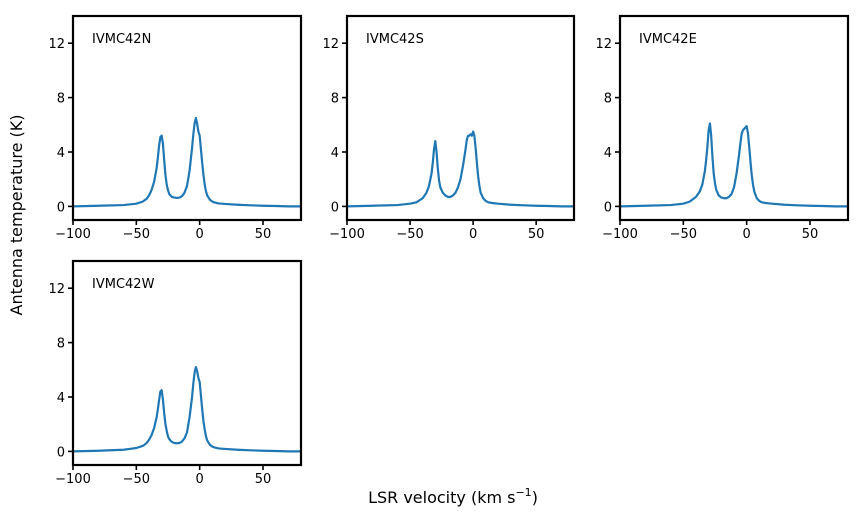 The width and height of the screenshot is (865, 514). I want to click on panel-3: −100 −50 0 50 0 4 8 12 IVMC42E, so click(722, 128).